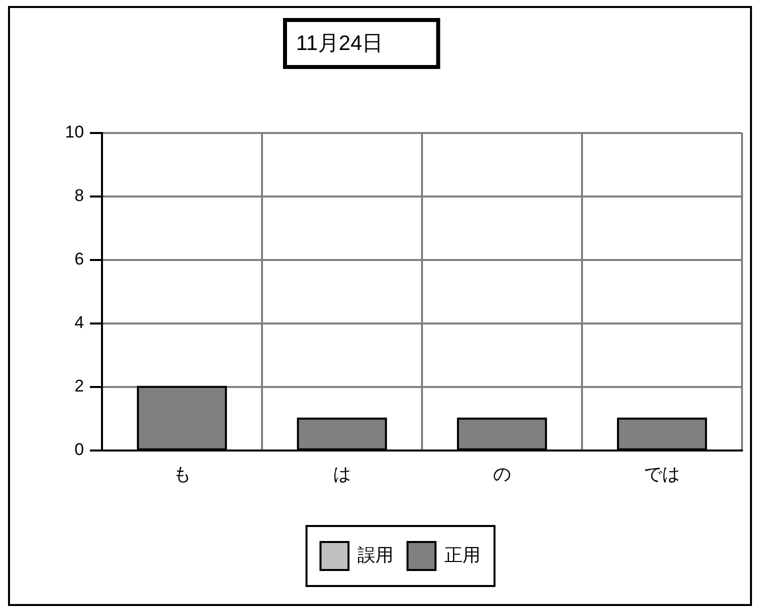  I want to click on x-tick-label: も, so click(181, 474).